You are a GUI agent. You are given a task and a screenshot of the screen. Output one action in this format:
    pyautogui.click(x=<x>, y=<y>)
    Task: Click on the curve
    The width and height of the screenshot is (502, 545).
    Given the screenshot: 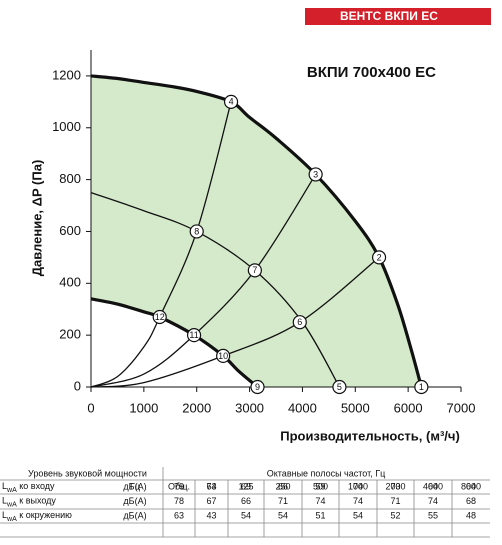 What is the action you would take?
    pyautogui.click(x=174, y=343)
    